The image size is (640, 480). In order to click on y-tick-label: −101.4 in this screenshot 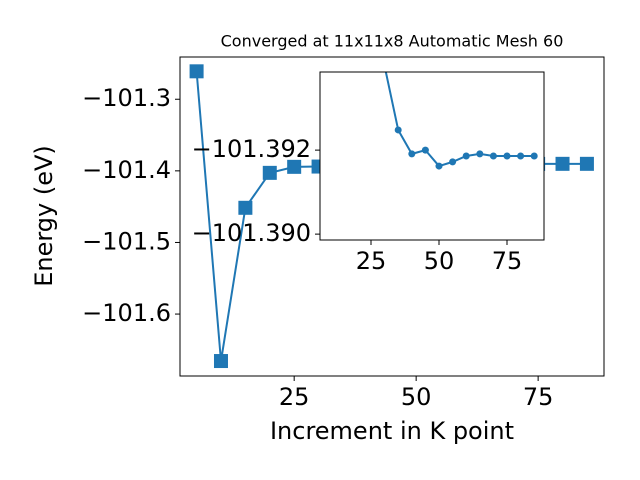, I will do `click(126, 170)`.